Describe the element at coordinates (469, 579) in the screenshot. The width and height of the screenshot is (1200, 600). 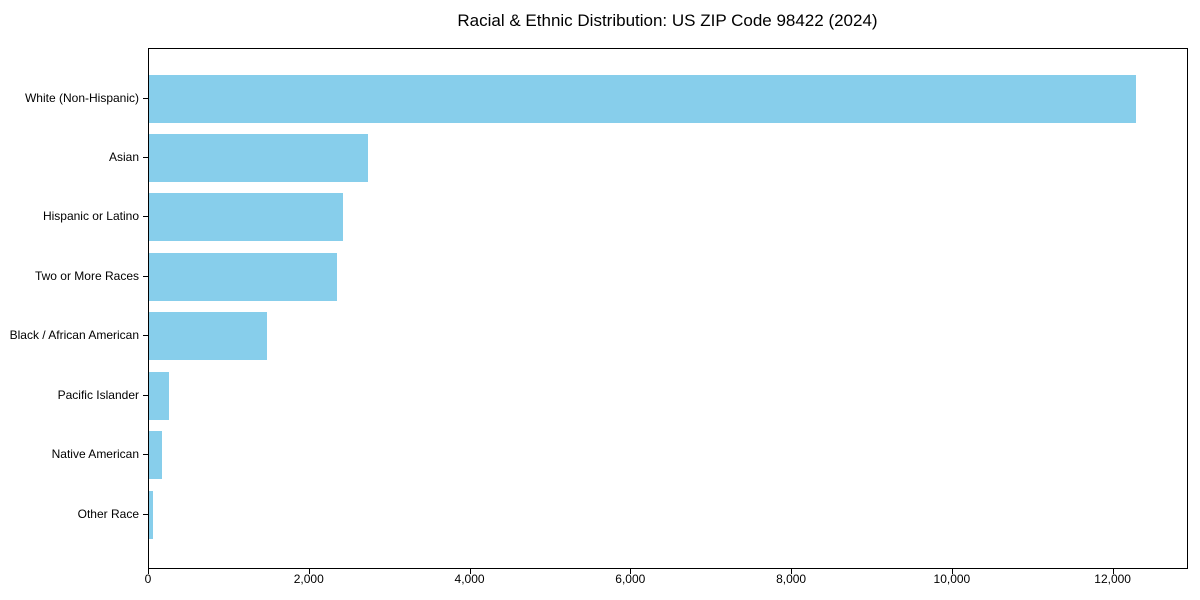
I see `x-tick-label: 4,000` at that location.